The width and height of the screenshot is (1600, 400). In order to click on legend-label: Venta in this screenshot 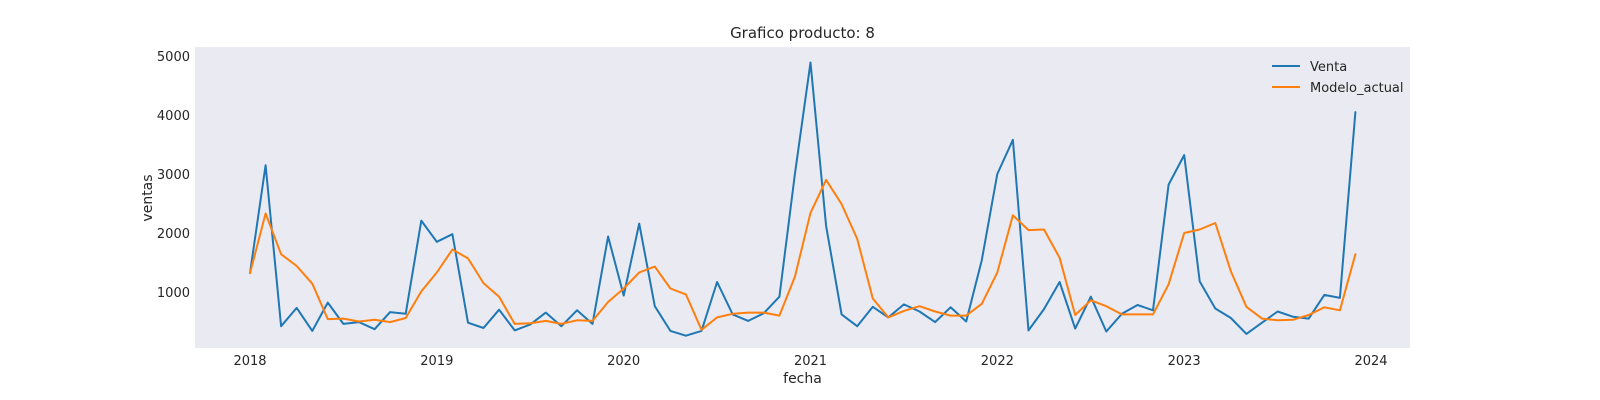, I will do `click(1328, 67)`.